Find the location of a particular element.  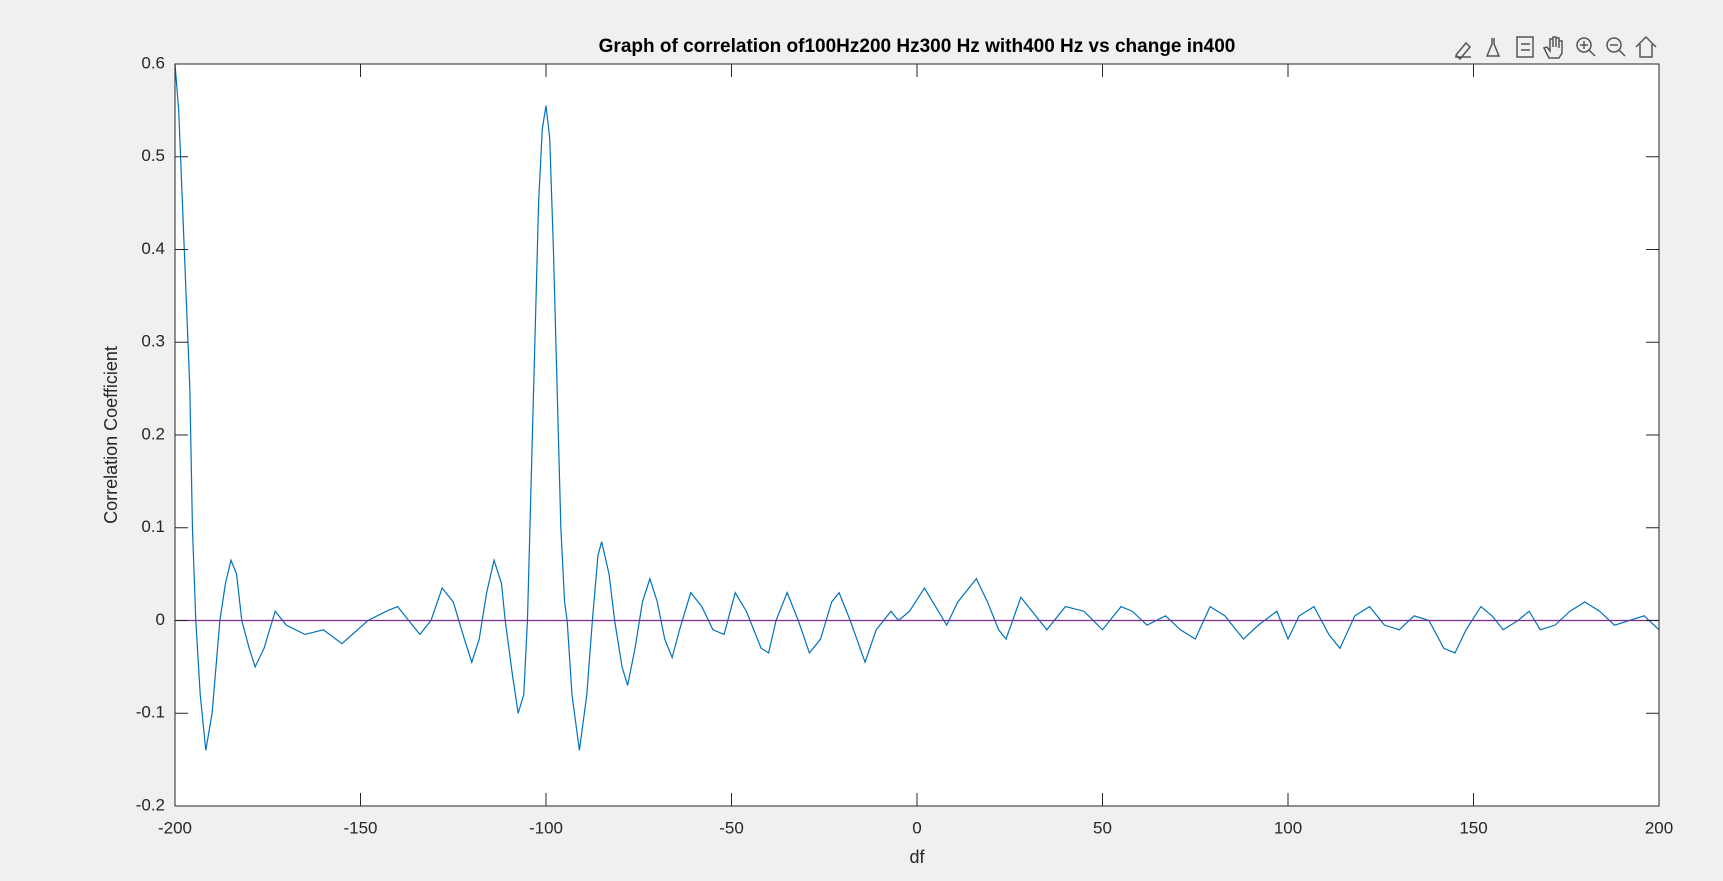

y-tick-label: 0.6 is located at coordinates (153, 62).